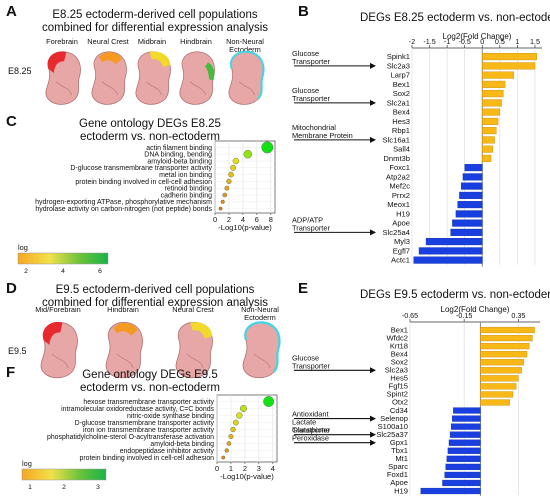  I want to click on term-label: nitric-oxide synthase binding, so click(170, 416).